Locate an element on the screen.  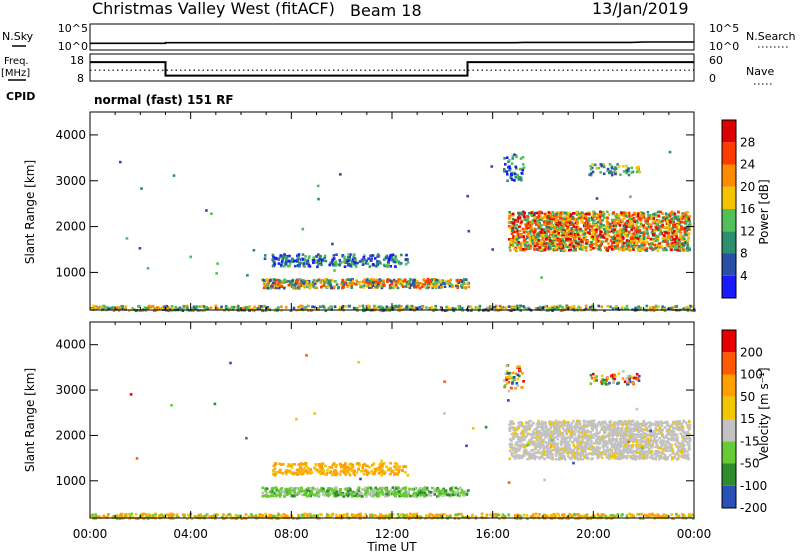
noise-panel: N.Sky N.Search 10^5 10^0 10^5 10^0 is located at coordinates (399, 37).